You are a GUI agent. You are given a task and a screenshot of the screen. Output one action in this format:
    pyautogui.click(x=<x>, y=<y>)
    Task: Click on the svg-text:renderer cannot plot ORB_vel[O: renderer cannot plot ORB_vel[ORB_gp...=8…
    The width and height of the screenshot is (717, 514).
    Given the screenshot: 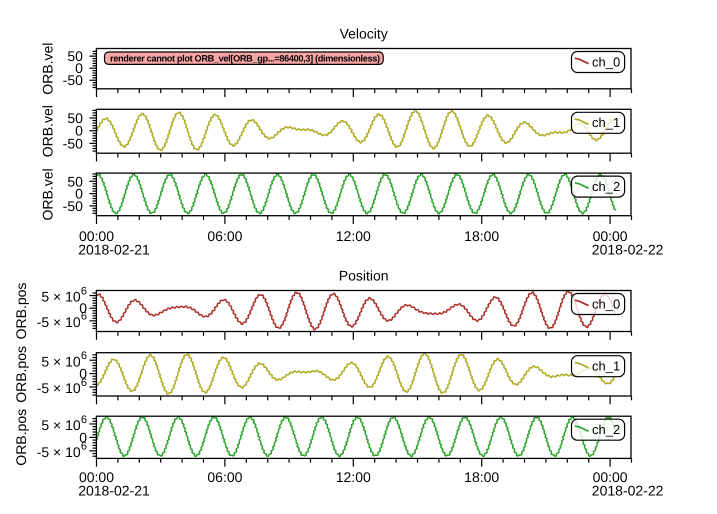 What is the action you would take?
    pyautogui.click(x=245, y=58)
    